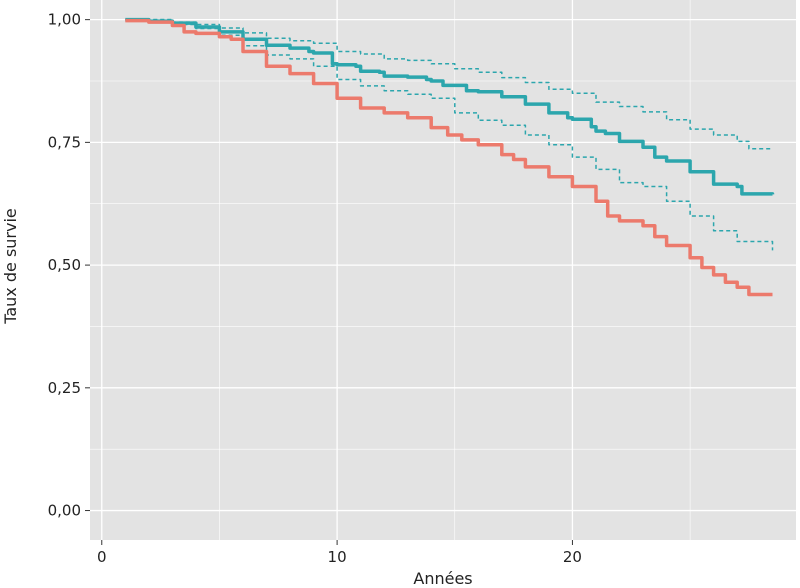 Image resolution: width=800 pixels, height=588 pixels. Describe the element at coordinates (64, 388) in the screenshot. I see `y-tick-label: 0,25` at that location.